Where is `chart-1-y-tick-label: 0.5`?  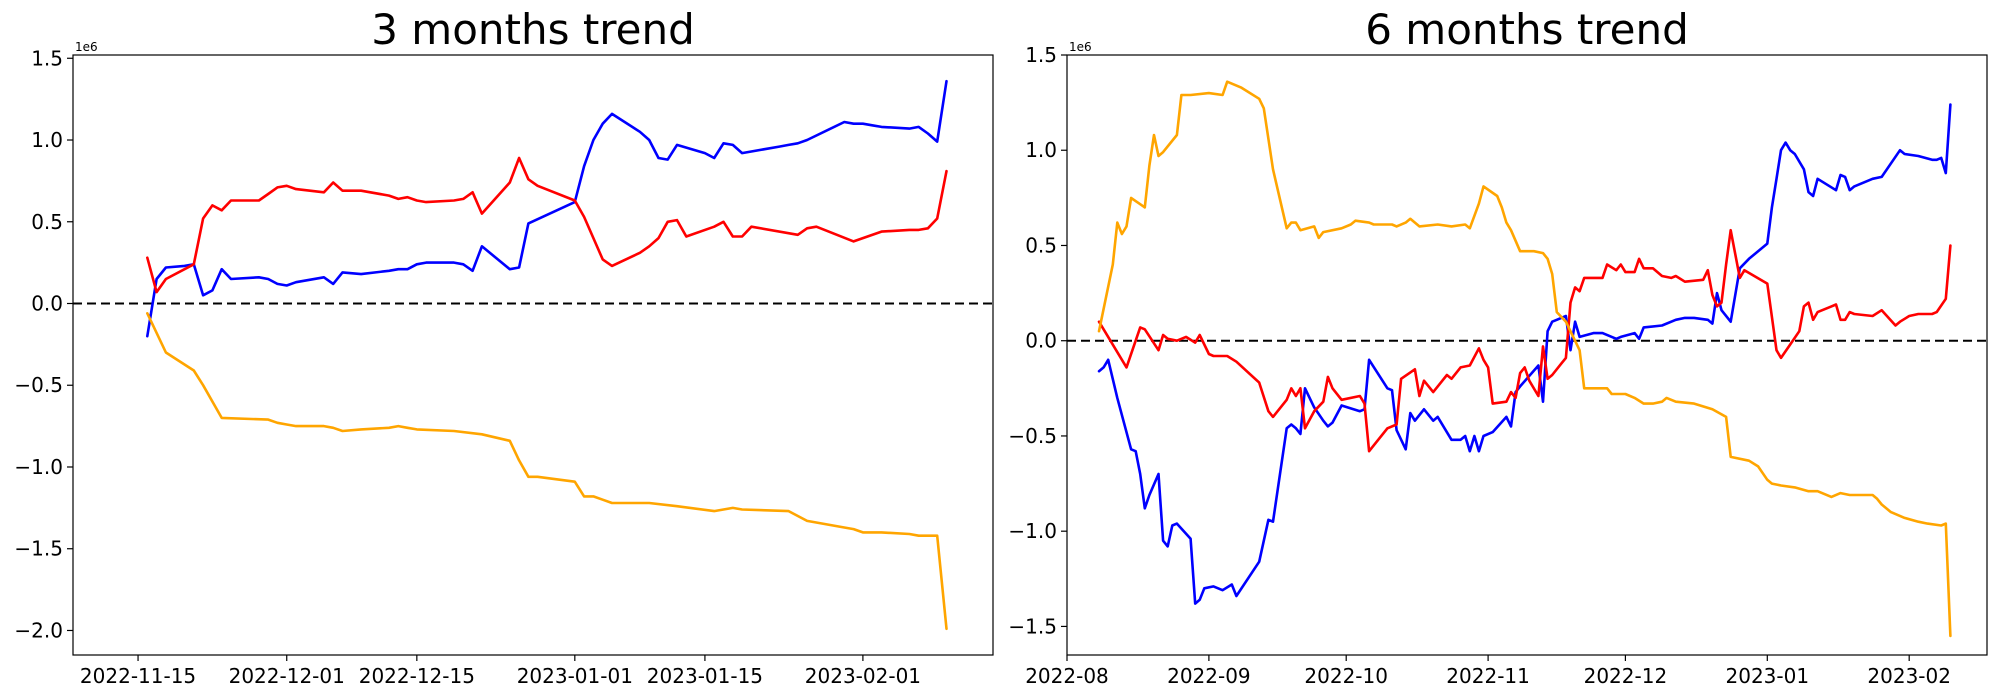 chart-1-y-tick-label: 0.5 is located at coordinates (1041, 245).